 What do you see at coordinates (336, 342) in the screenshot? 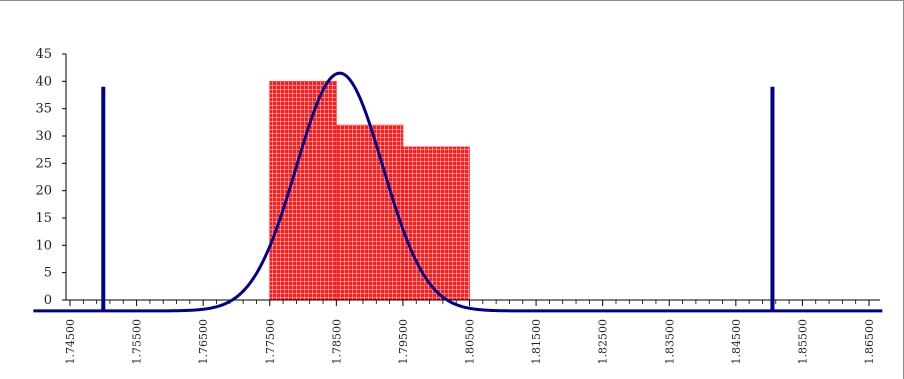
I see `x-tick-label: 1.78500` at bounding box center [336, 342].